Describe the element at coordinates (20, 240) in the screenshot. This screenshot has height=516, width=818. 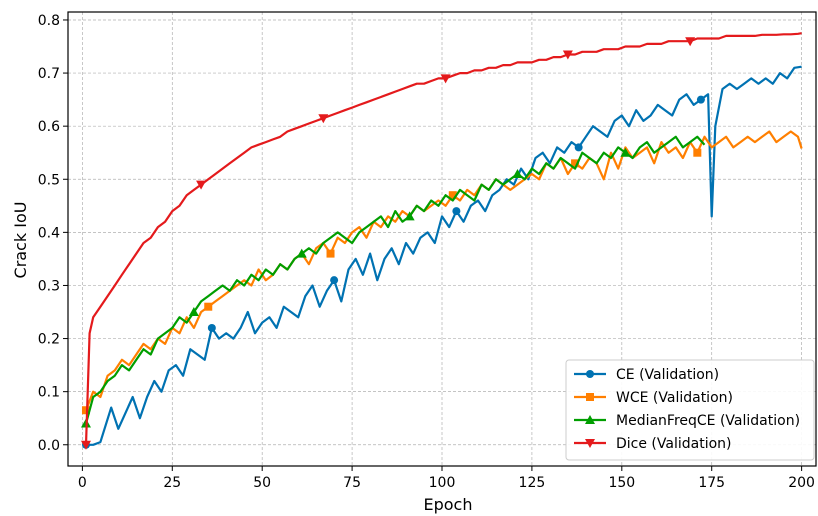
I see `y-axis-label: Crack IoU` at that location.